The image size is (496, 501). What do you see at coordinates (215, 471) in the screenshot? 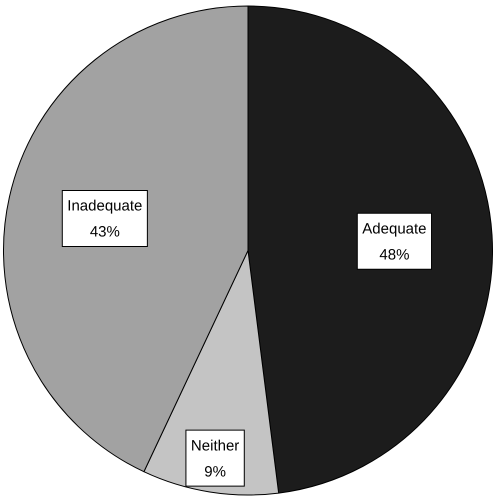
I see `data-label: 9%` at bounding box center [215, 471].